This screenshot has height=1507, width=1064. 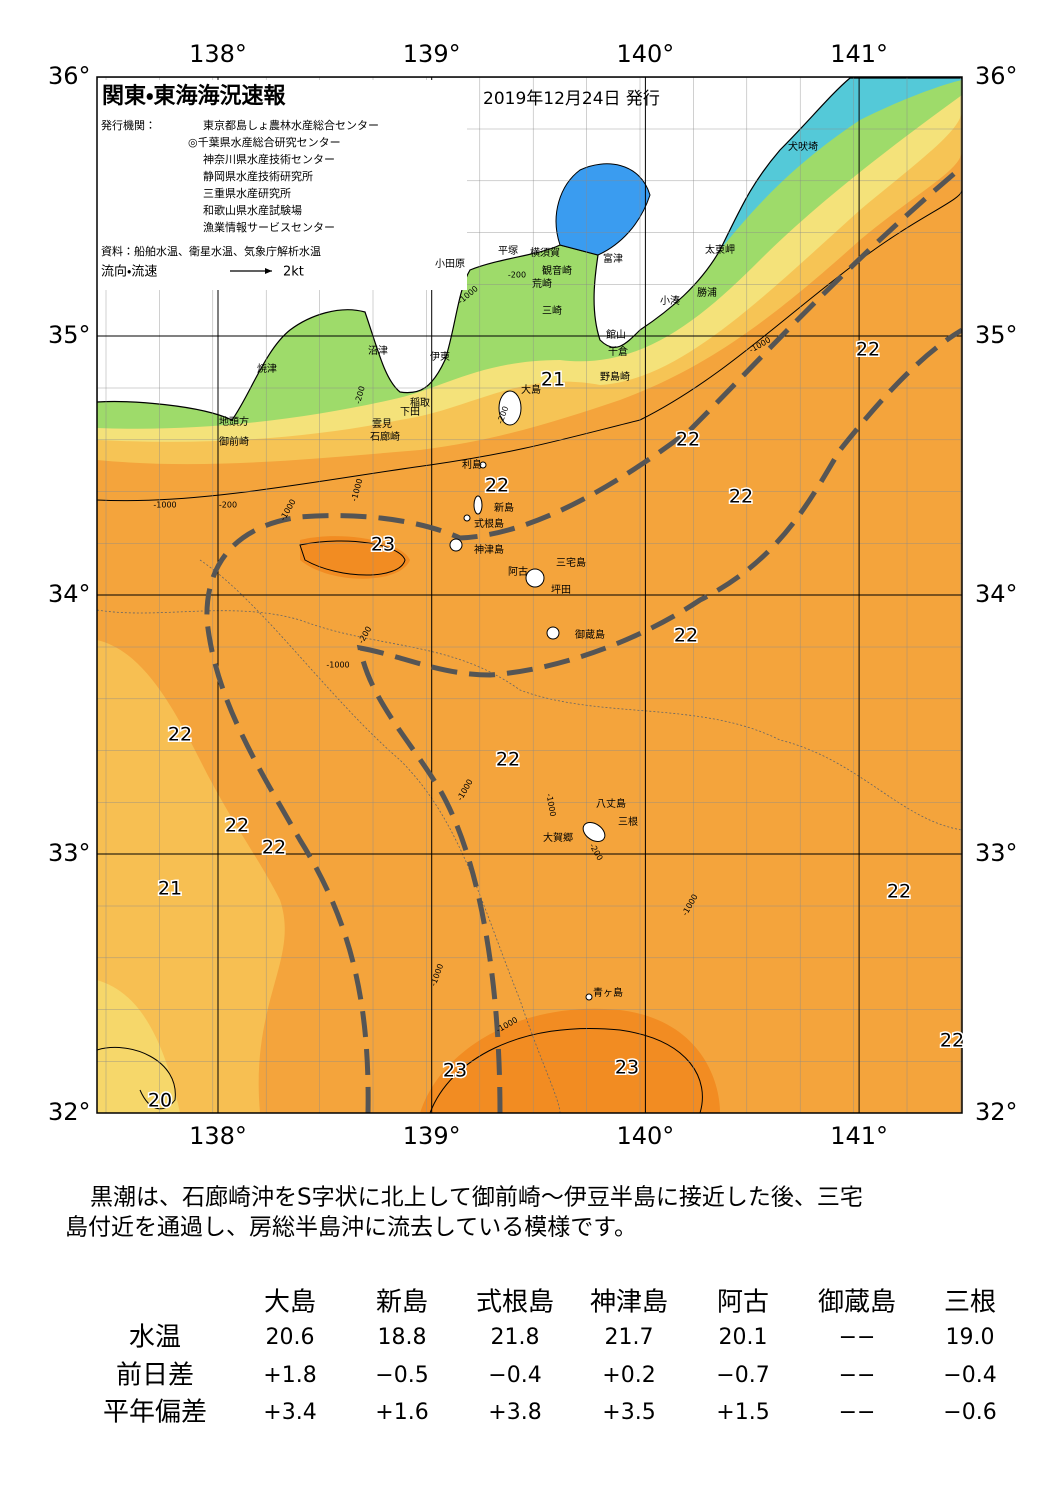 What do you see at coordinates (489, 549) in the screenshot?
I see `place-name: 神津島` at bounding box center [489, 549].